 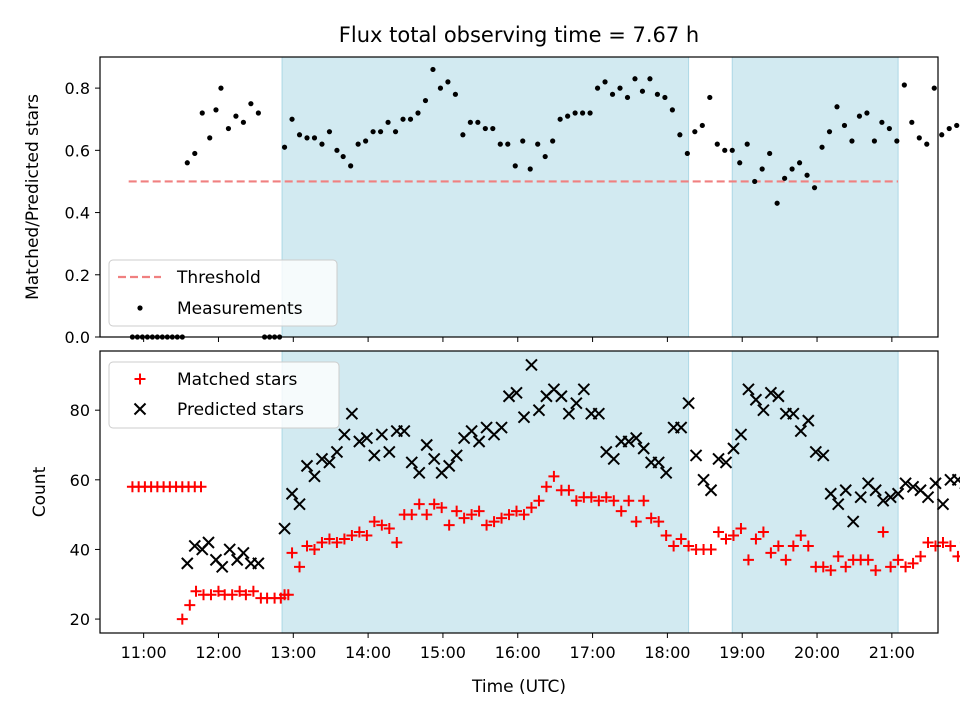 What do you see at coordinates (85, 515) in the screenshot?
I see `bottom-y-ticks: 20 40 60 80` at bounding box center [85, 515].